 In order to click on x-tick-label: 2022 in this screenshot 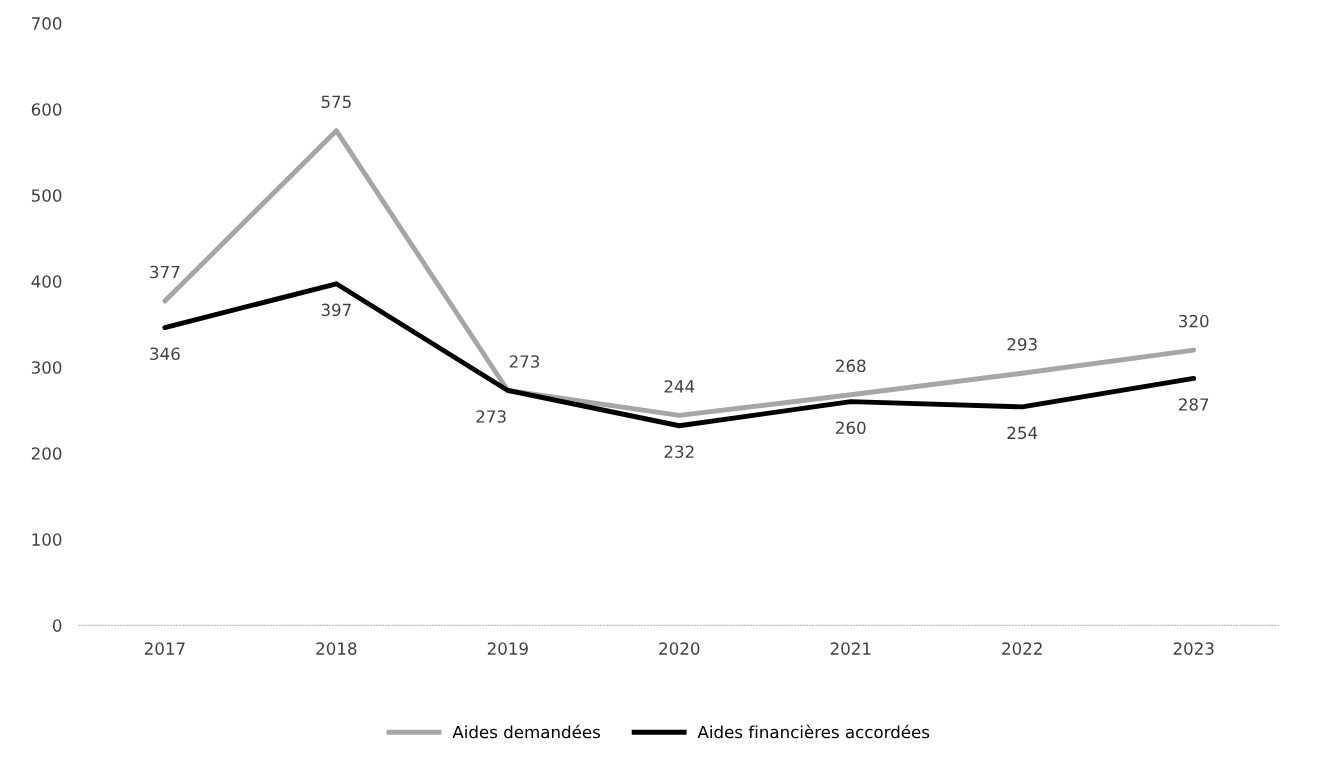, I will do `click(1022, 648)`.